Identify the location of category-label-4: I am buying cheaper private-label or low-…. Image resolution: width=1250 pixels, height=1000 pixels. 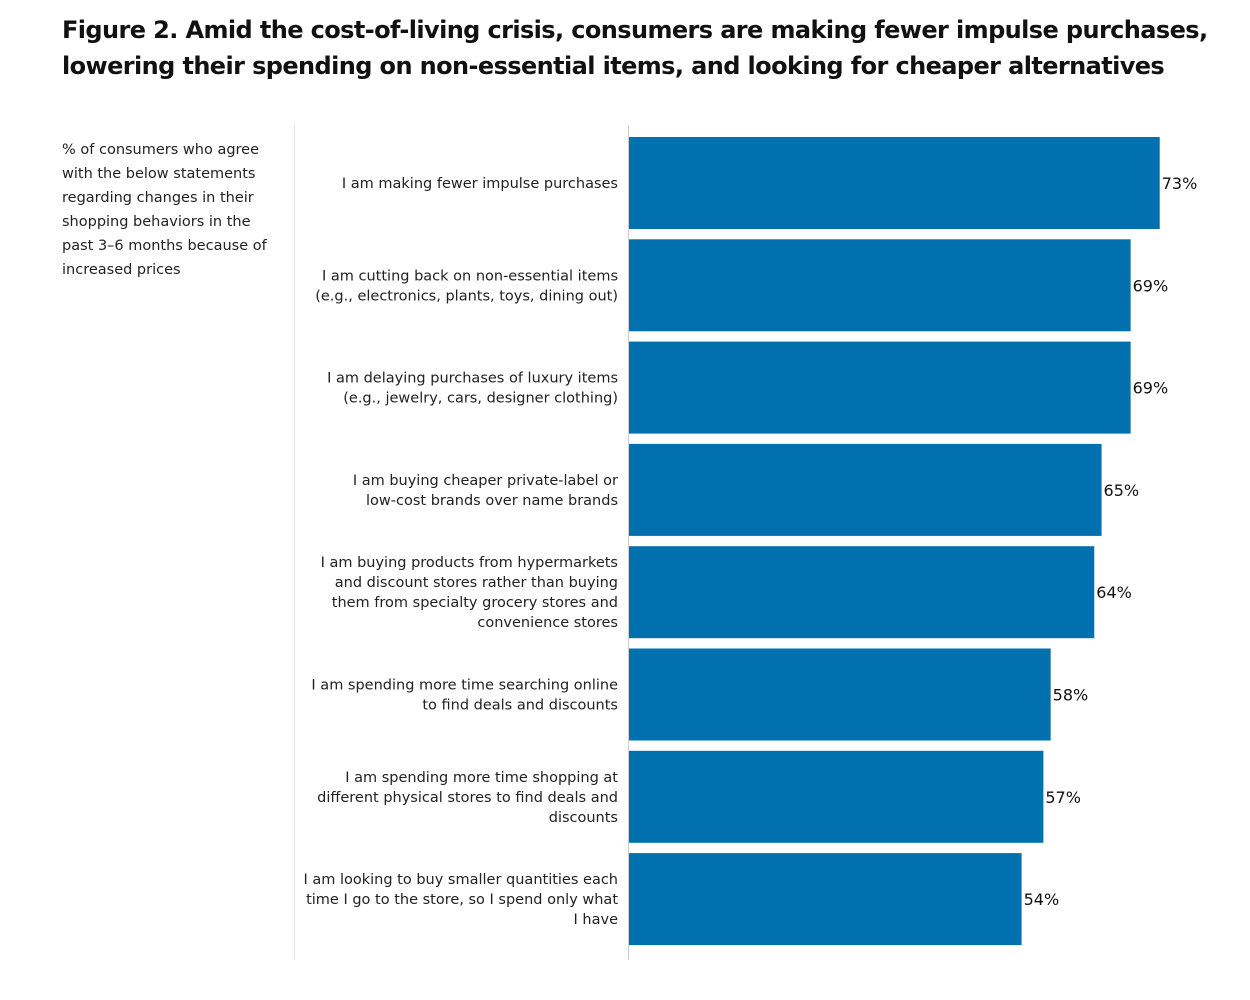
(485, 491).